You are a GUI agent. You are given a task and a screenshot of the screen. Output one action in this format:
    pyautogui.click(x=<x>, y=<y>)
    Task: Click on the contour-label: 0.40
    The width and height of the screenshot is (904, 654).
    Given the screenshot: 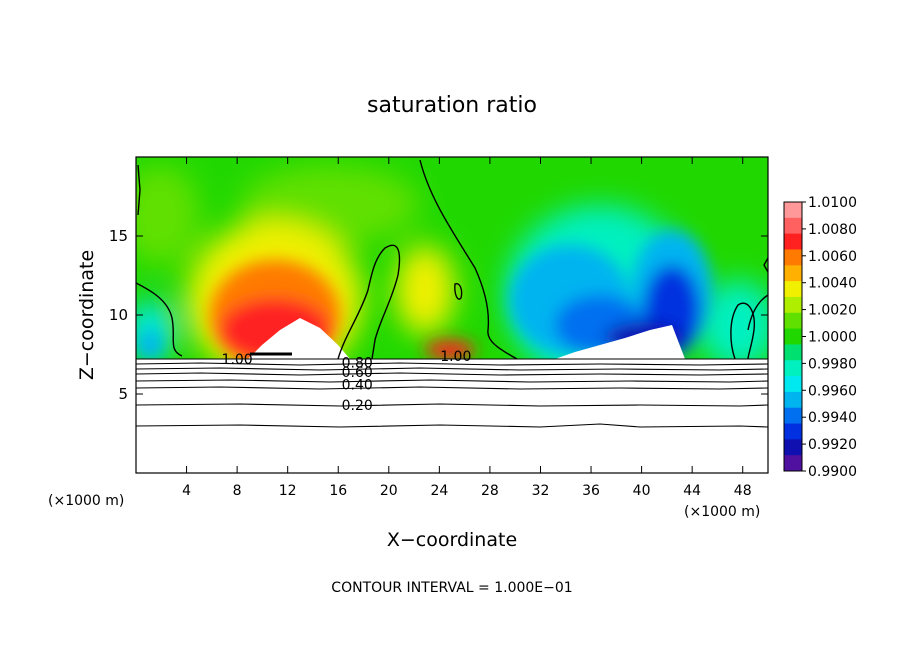 What is the action you would take?
    pyautogui.click(x=357, y=386)
    